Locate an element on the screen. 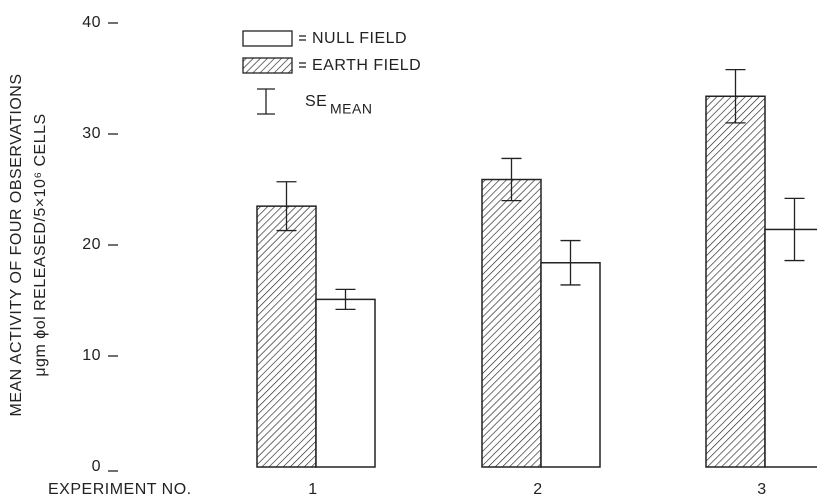 The image size is (817, 499). x-axis-label: EXPERIMENT NO. is located at coordinates (120, 489).